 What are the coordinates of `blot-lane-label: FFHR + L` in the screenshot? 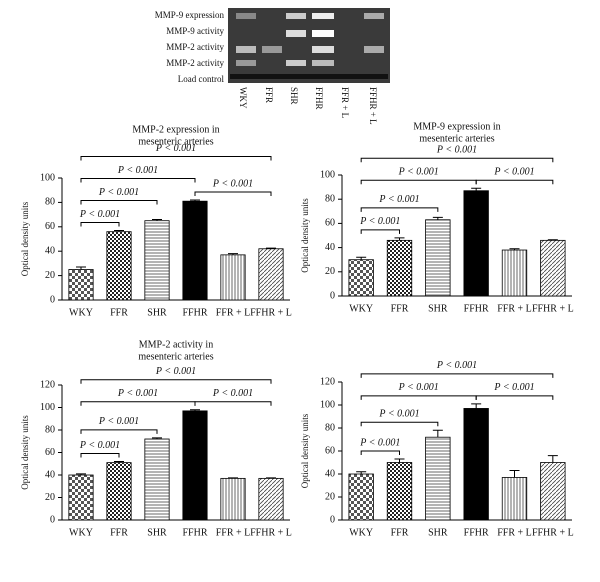 It's located at (373, 106).